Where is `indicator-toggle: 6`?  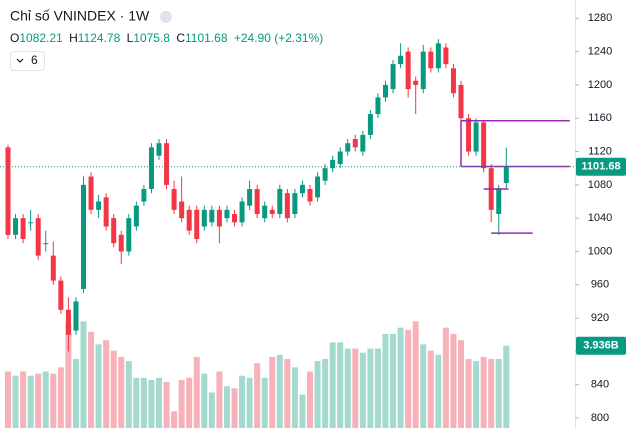 indicator-toggle: 6 is located at coordinates (27, 61).